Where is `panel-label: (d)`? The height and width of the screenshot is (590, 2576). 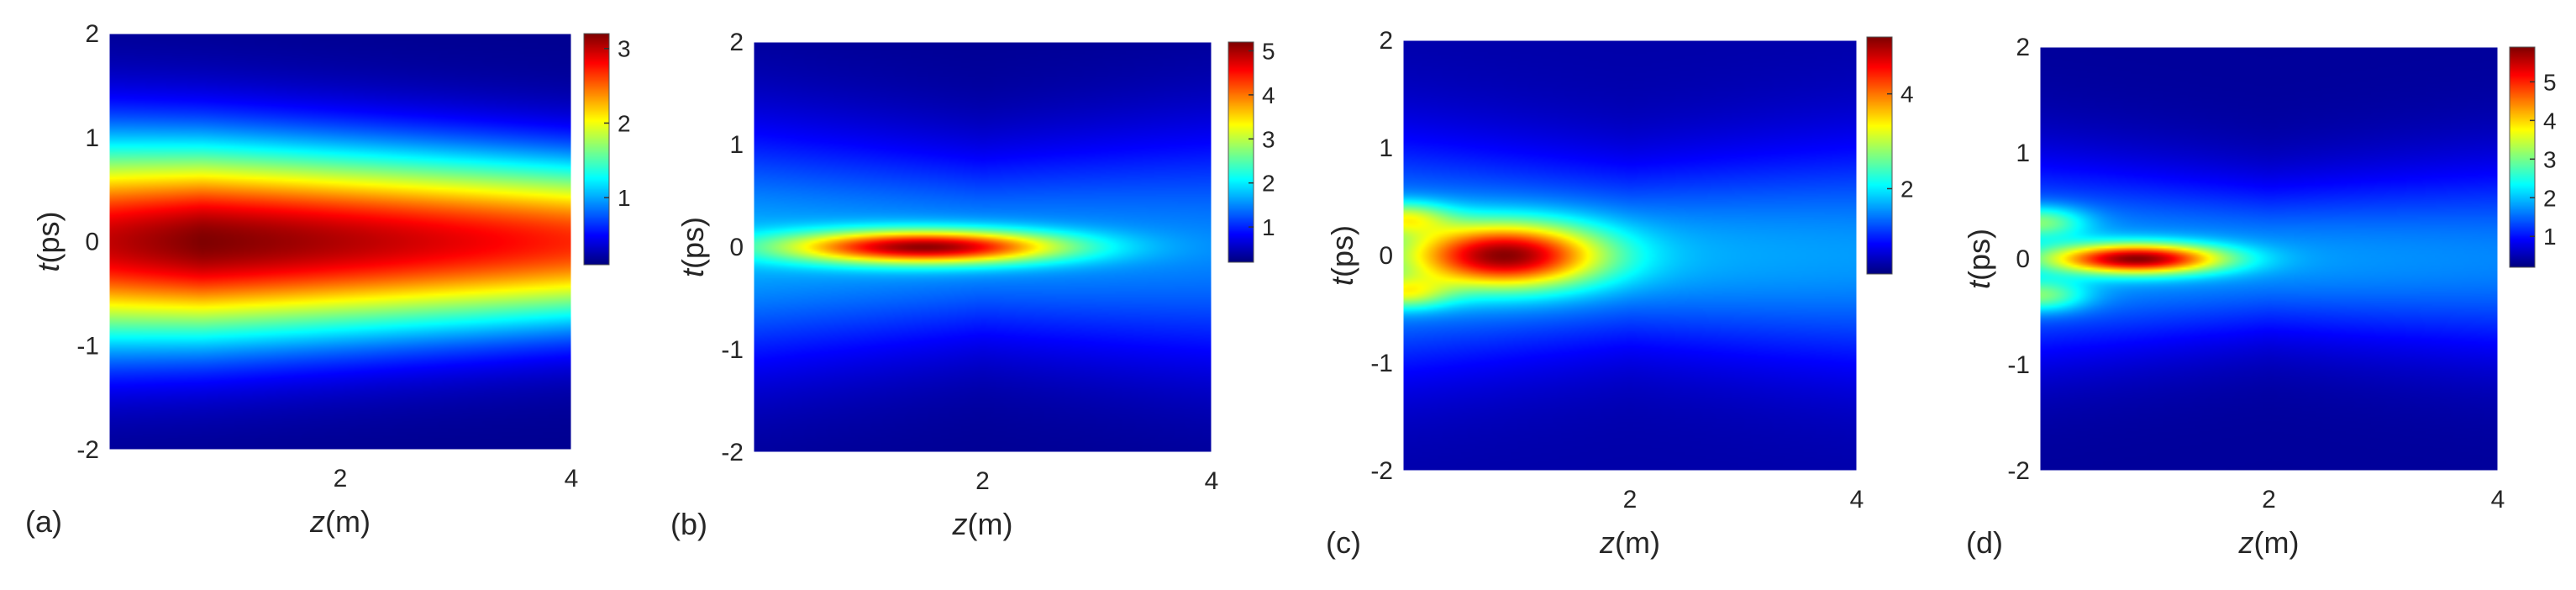
panel-label: (d) is located at coordinates (1984, 542).